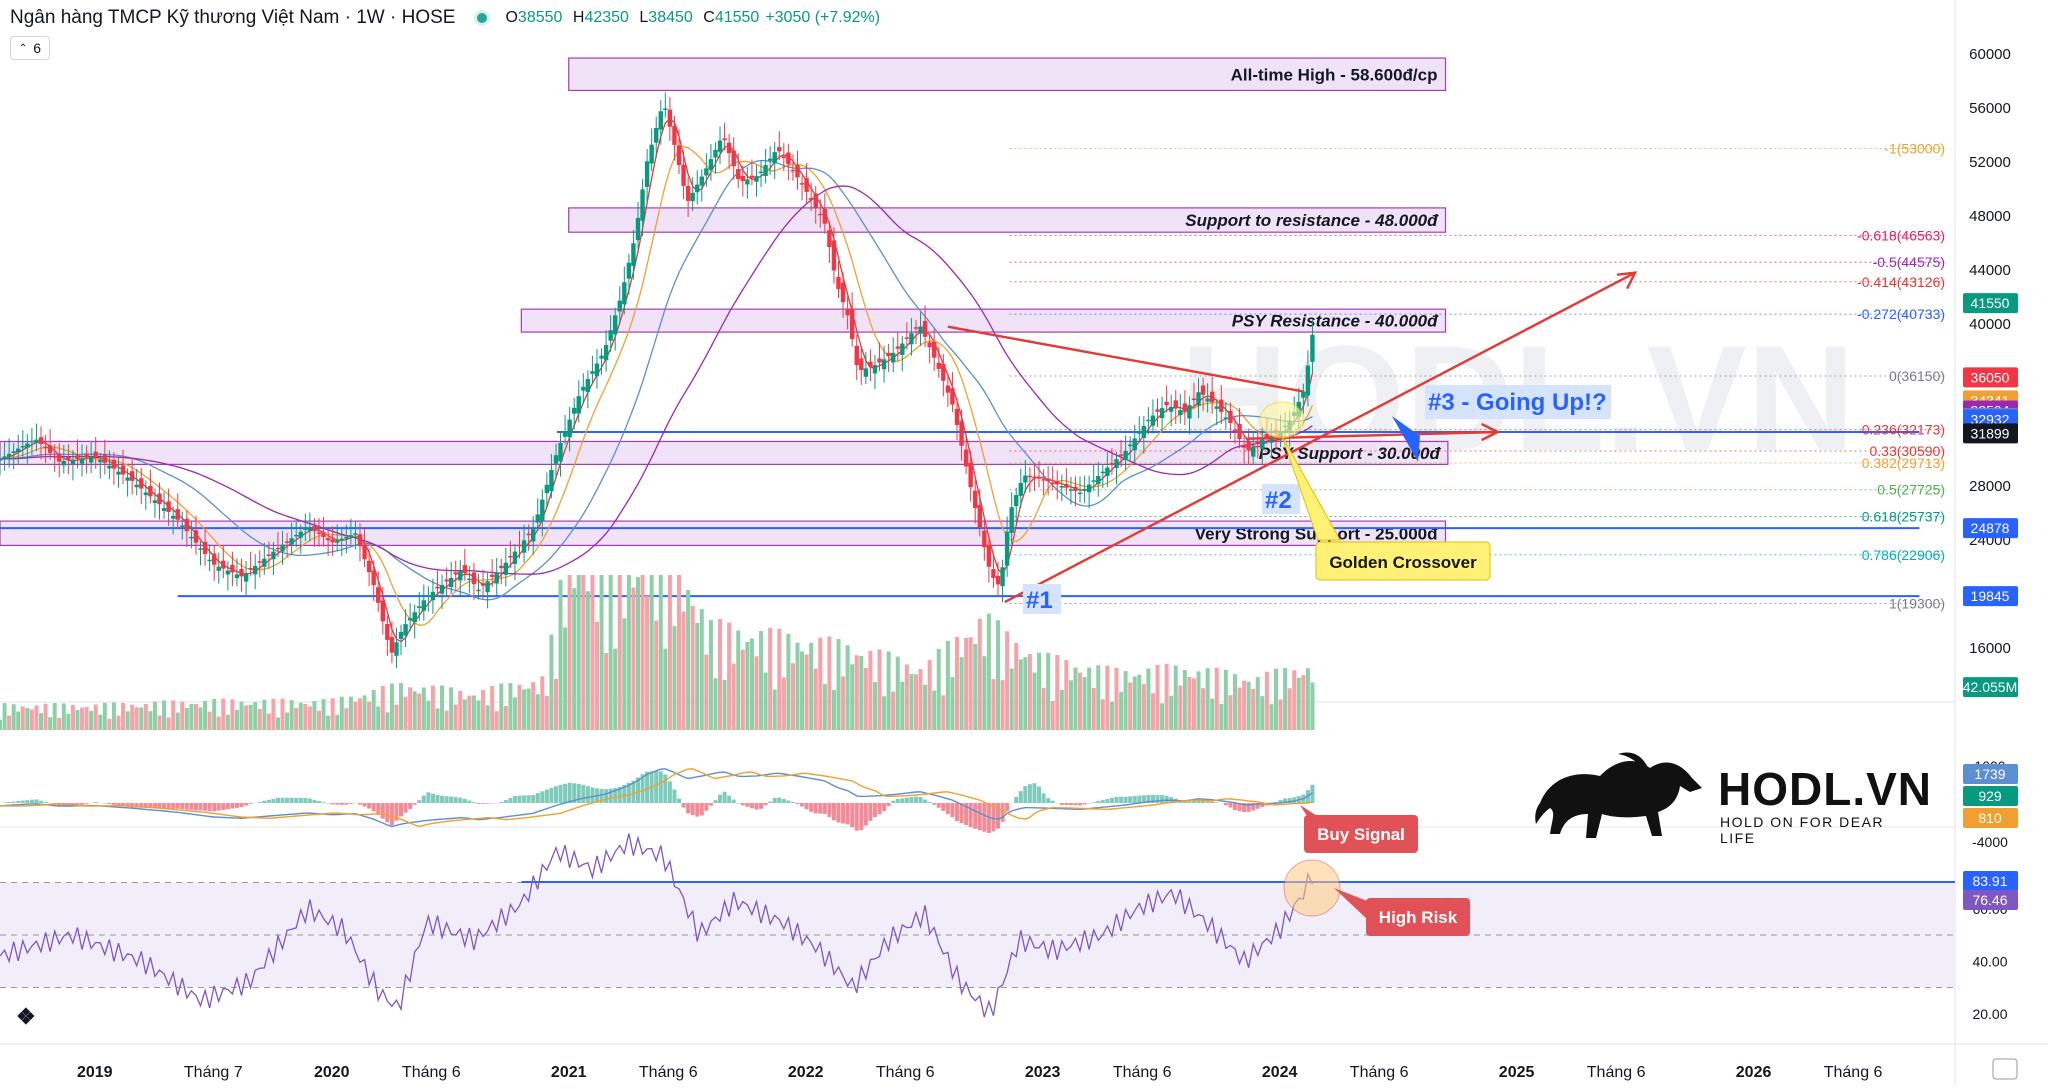 The height and width of the screenshot is (1089, 2048). What do you see at coordinates (1312, 220) in the screenshot?
I see `zone-label: Support to resistance - 48.000đ` at bounding box center [1312, 220].